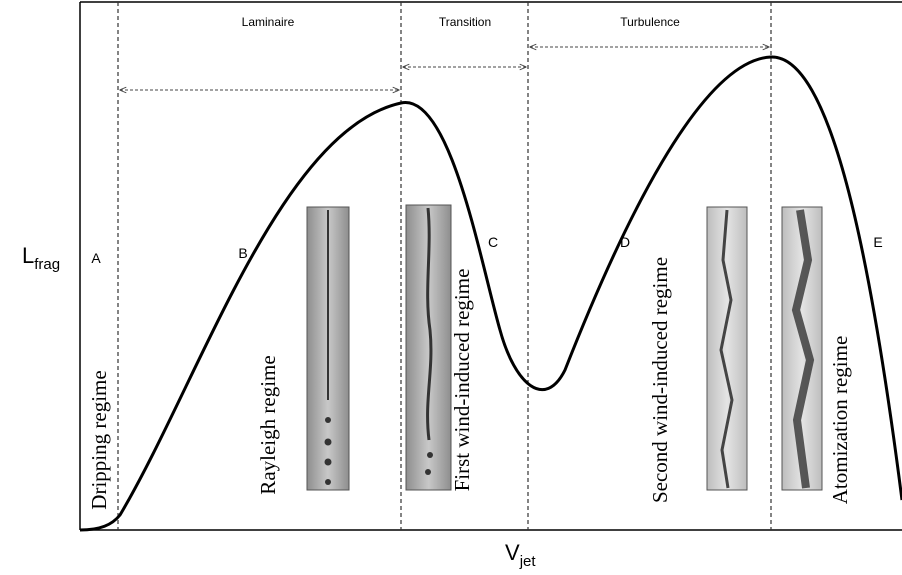 This screenshot has width=902, height=575. I want to click on region-letter: C, so click(493, 242).